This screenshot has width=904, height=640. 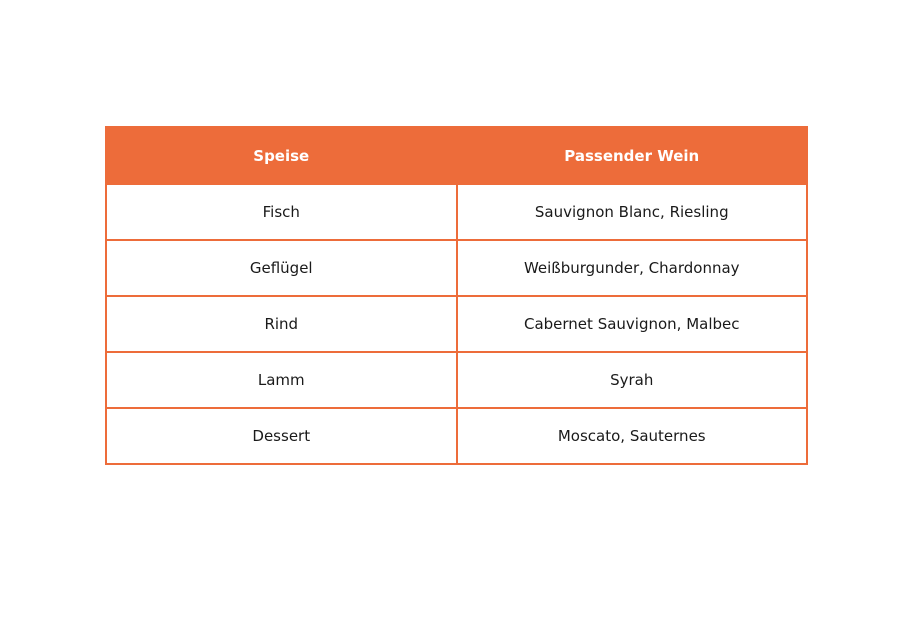 I want to click on table-row: Lamm Syrah, so click(x=456, y=380).